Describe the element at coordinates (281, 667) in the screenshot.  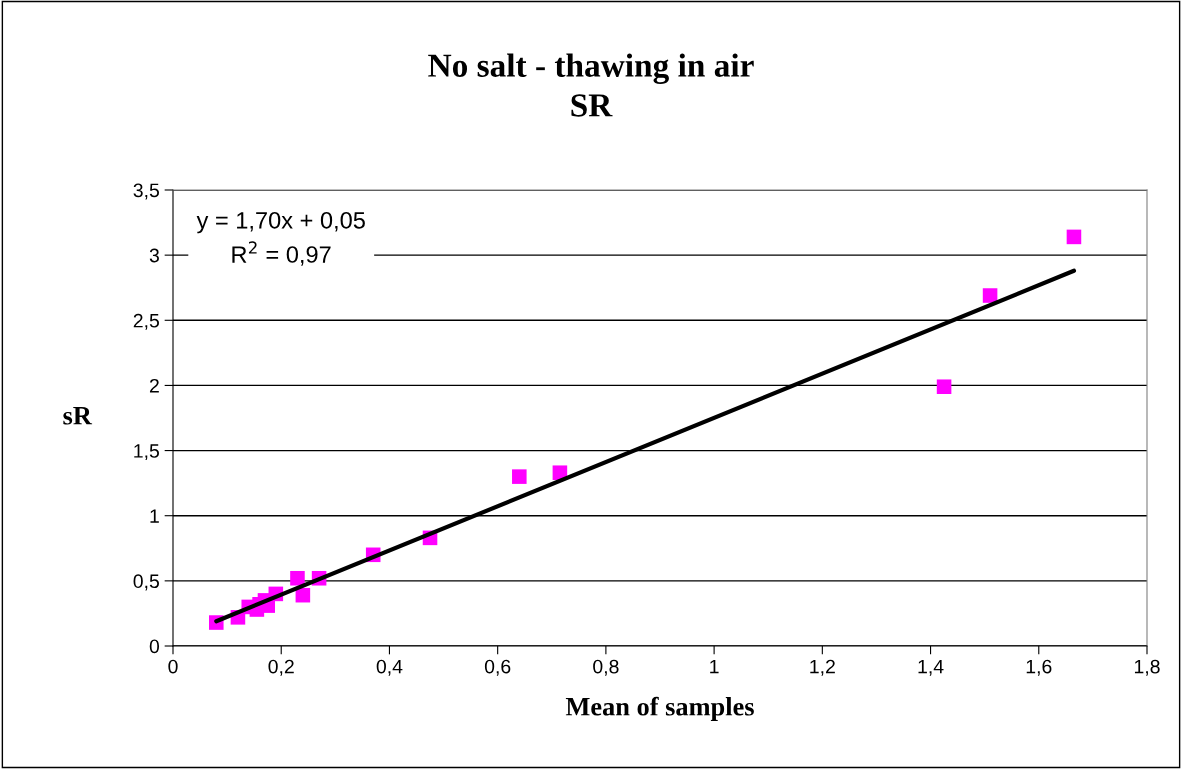
I see `x-tick-label: 0,2` at that location.